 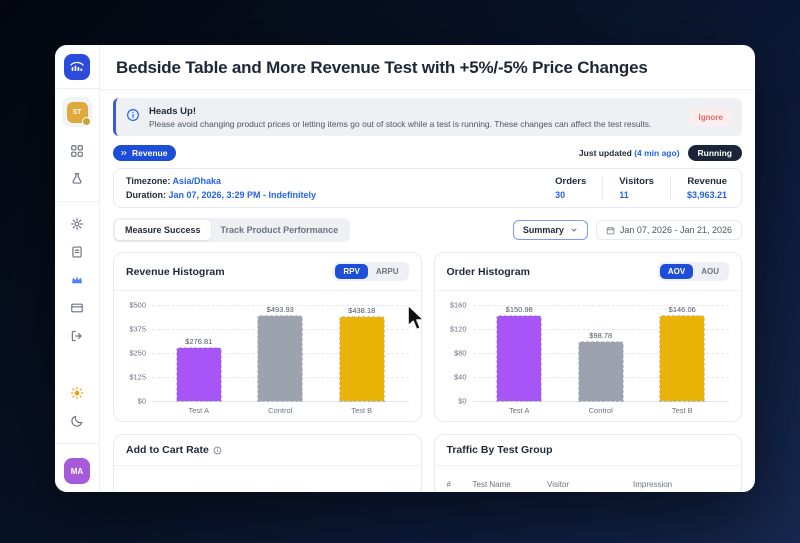 I want to click on ignore-button: Ignore, so click(x=710, y=117).